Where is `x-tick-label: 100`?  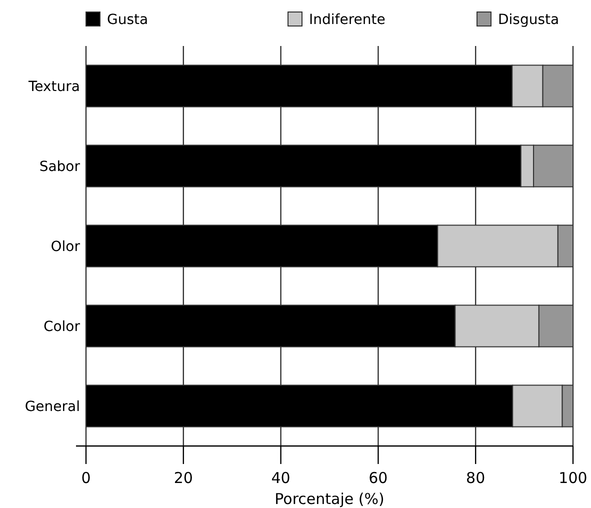
x-tick-label: 100 is located at coordinates (573, 478).